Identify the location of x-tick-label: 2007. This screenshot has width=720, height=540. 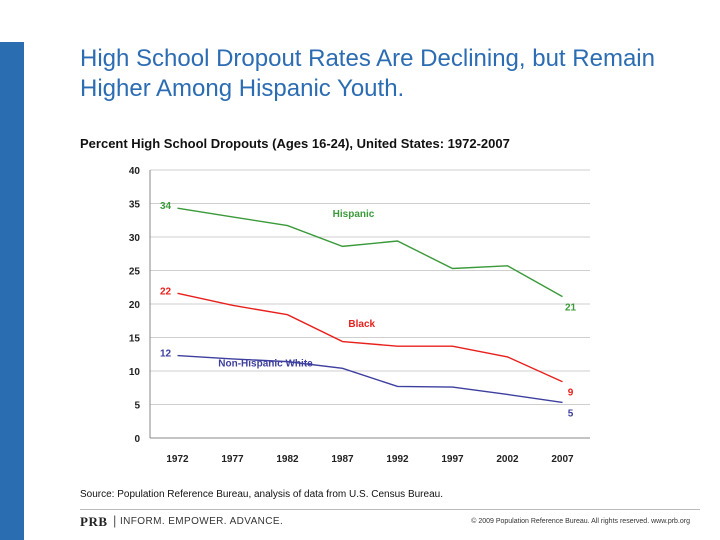
(562, 459).